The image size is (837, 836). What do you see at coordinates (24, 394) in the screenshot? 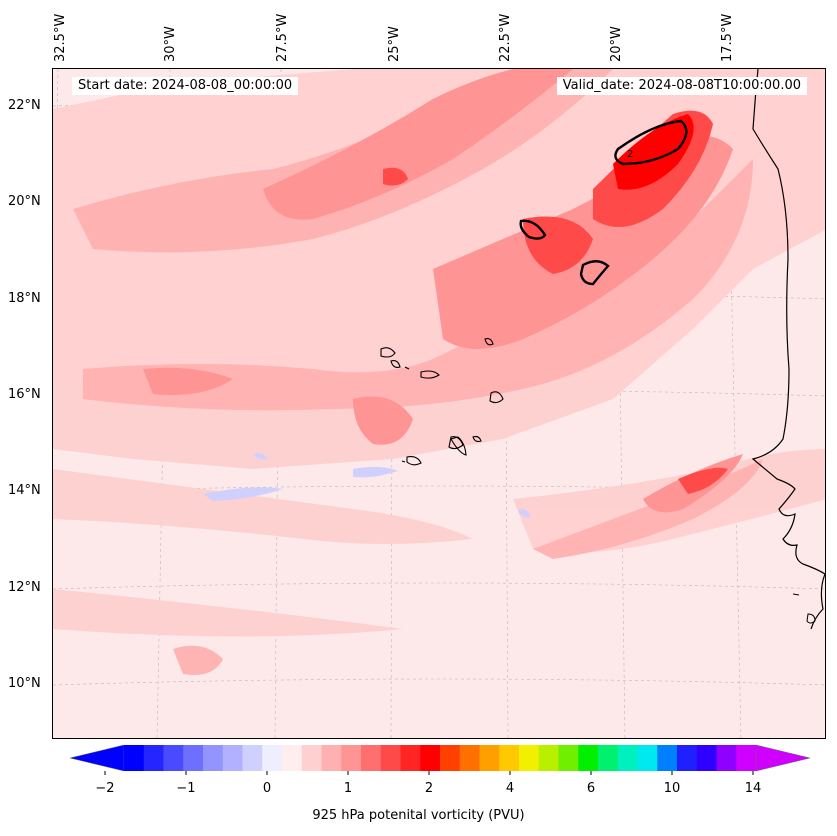
I see `latitude-label: 16°N` at bounding box center [24, 394].